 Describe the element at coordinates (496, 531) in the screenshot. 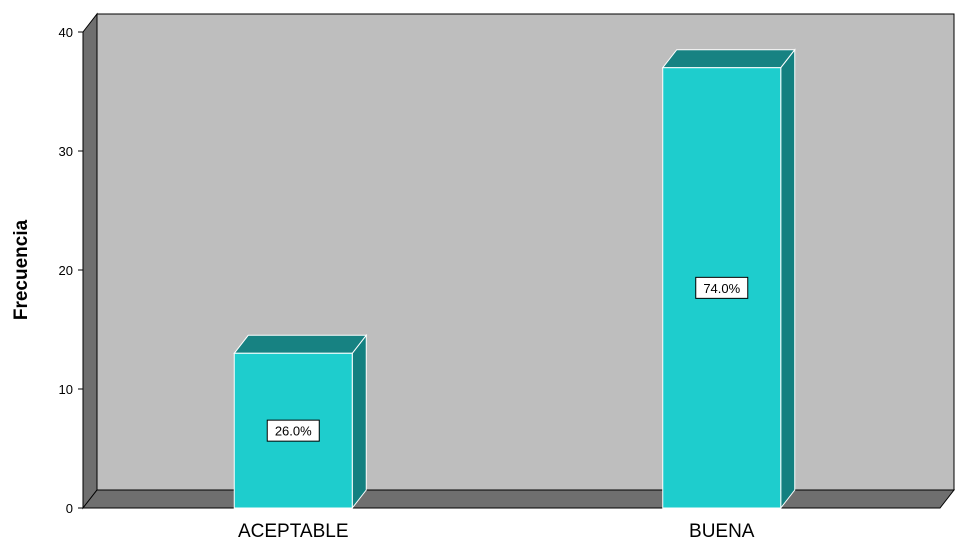

I see `x-axis: ACEPTABLE BUENA` at that location.